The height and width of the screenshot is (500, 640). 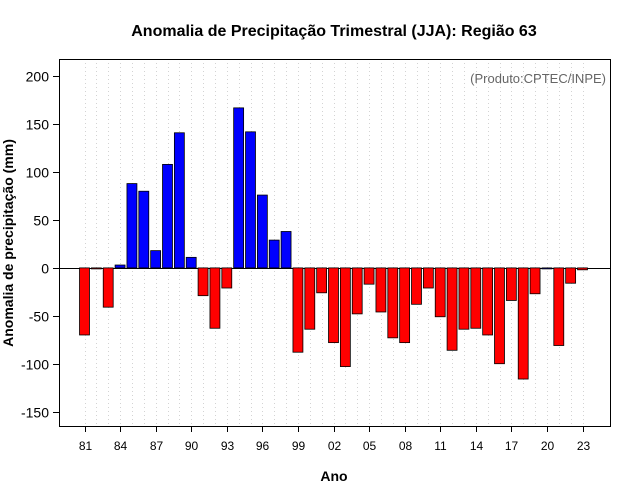 I want to click on y-tick-label: 0, so click(x=45, y=269).